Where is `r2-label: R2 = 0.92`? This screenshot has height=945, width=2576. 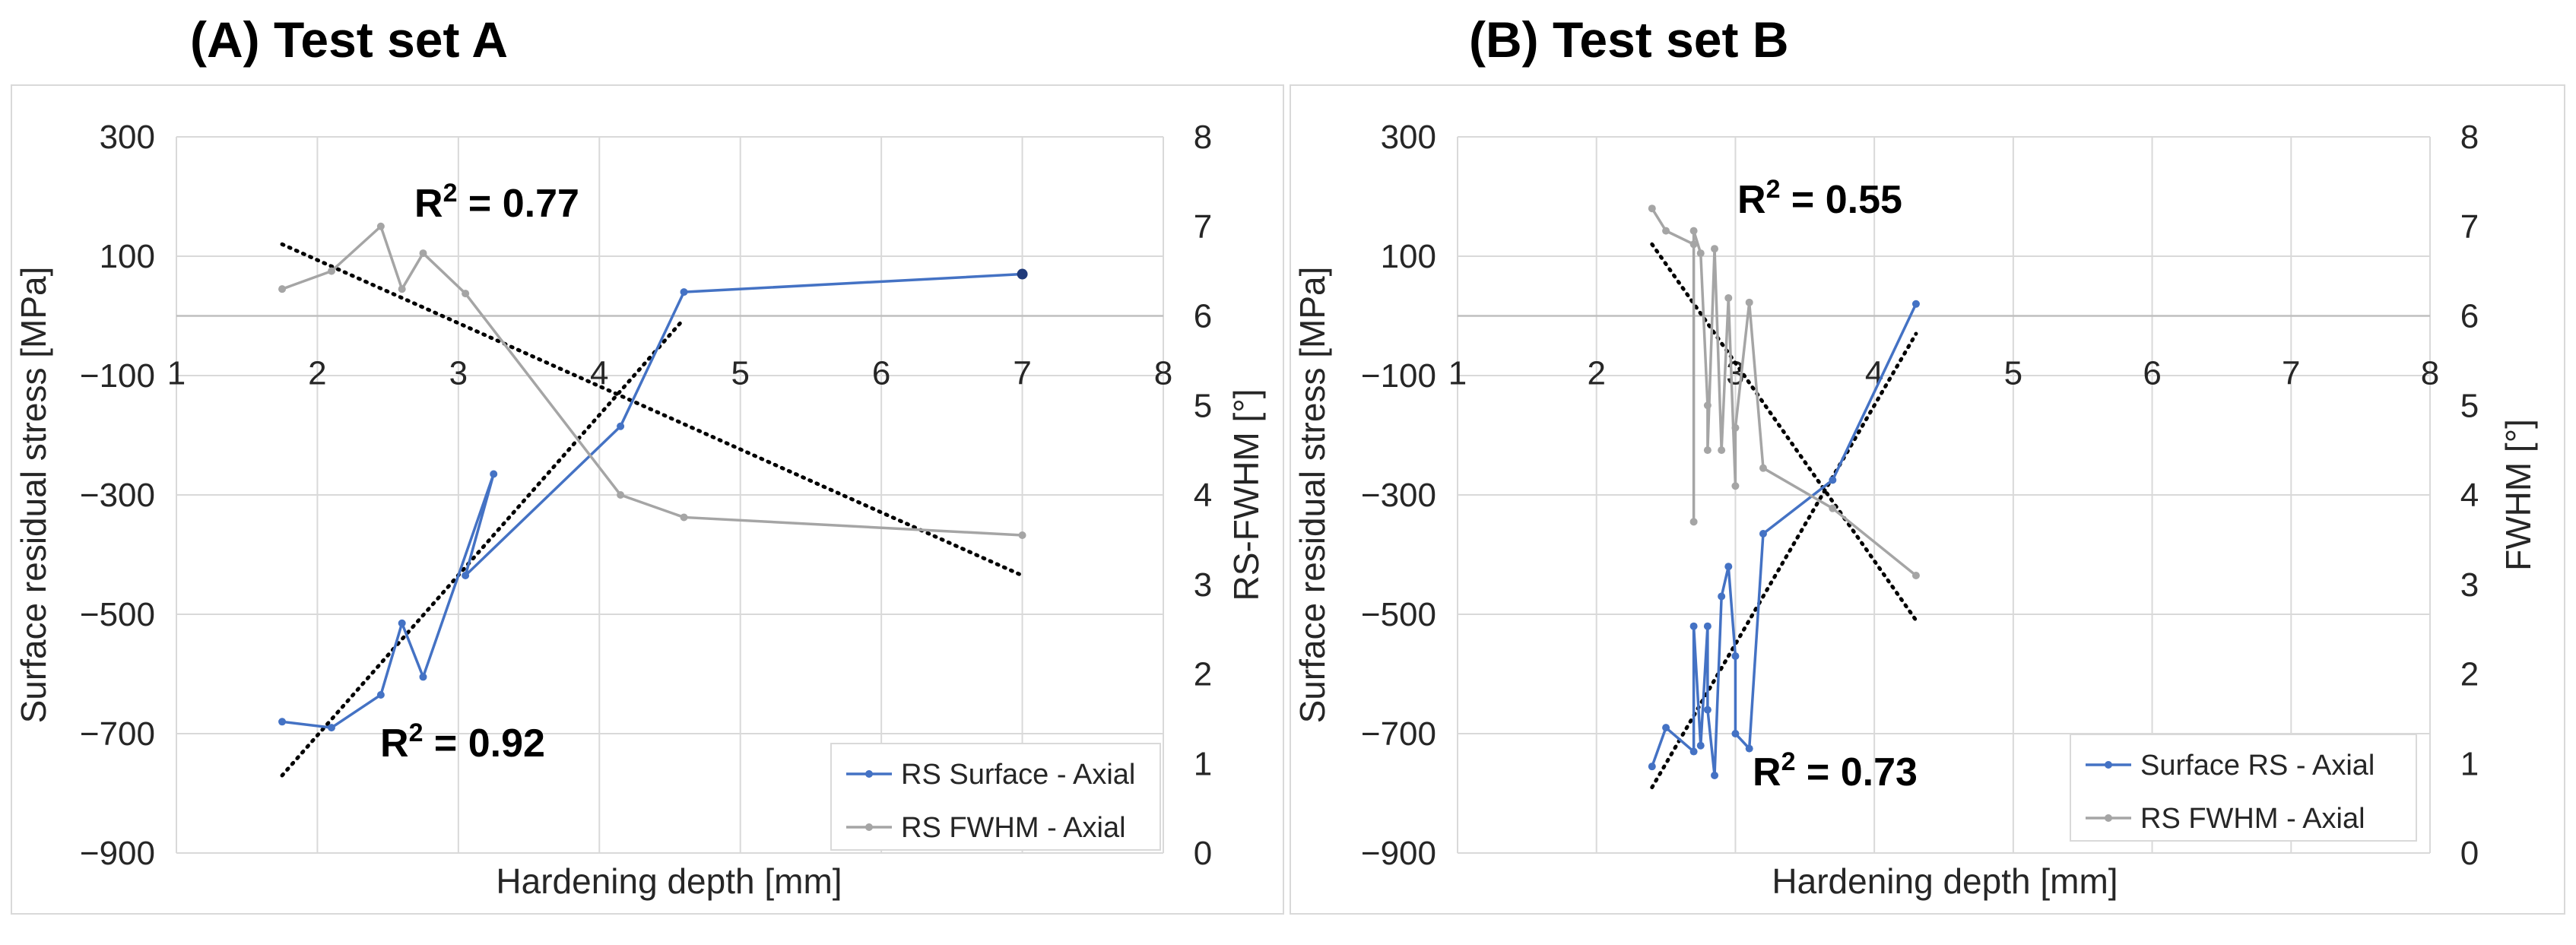
r2-label: R2 = 0.92 is located at coordinates (462, 742).